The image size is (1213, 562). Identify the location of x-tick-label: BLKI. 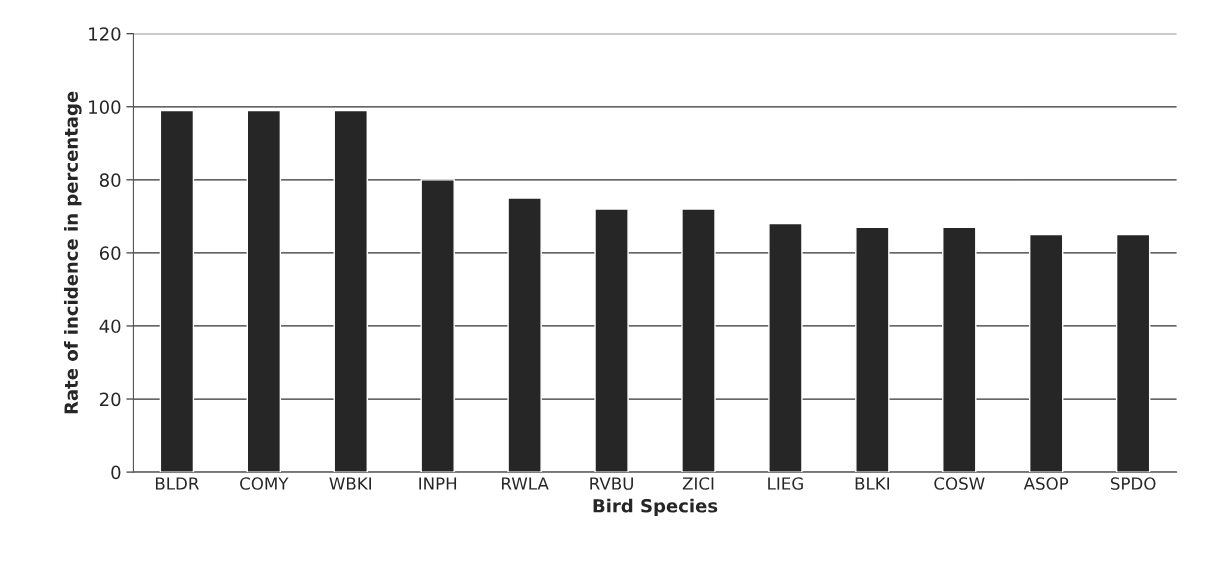
(872, 483).